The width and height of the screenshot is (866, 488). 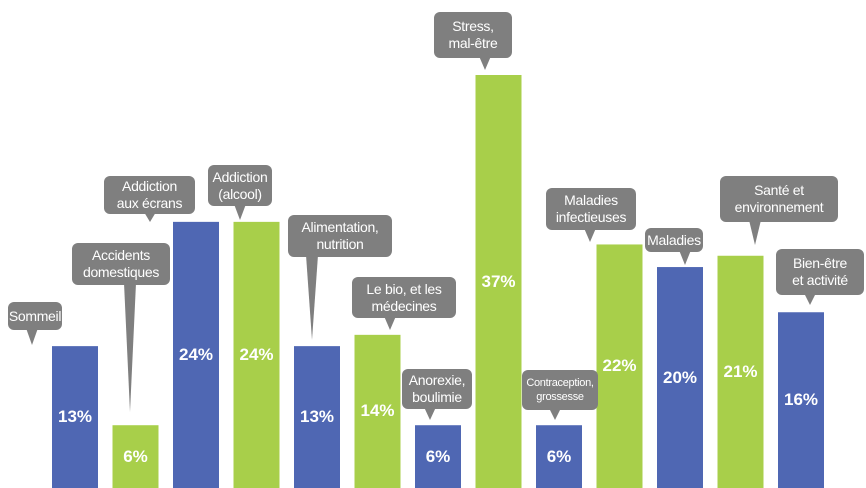 What do you see at coordinates (591, 209) in the screenshot?
I see `category-label: Maladies infectieuses` at bounding box center [591, 209].